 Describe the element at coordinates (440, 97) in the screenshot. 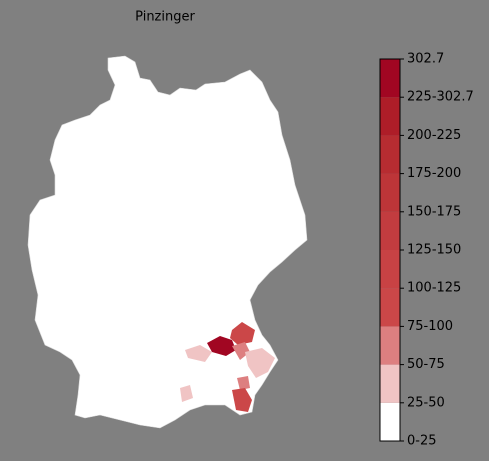

I see `colorbar-label: 225-302.7` at that location.